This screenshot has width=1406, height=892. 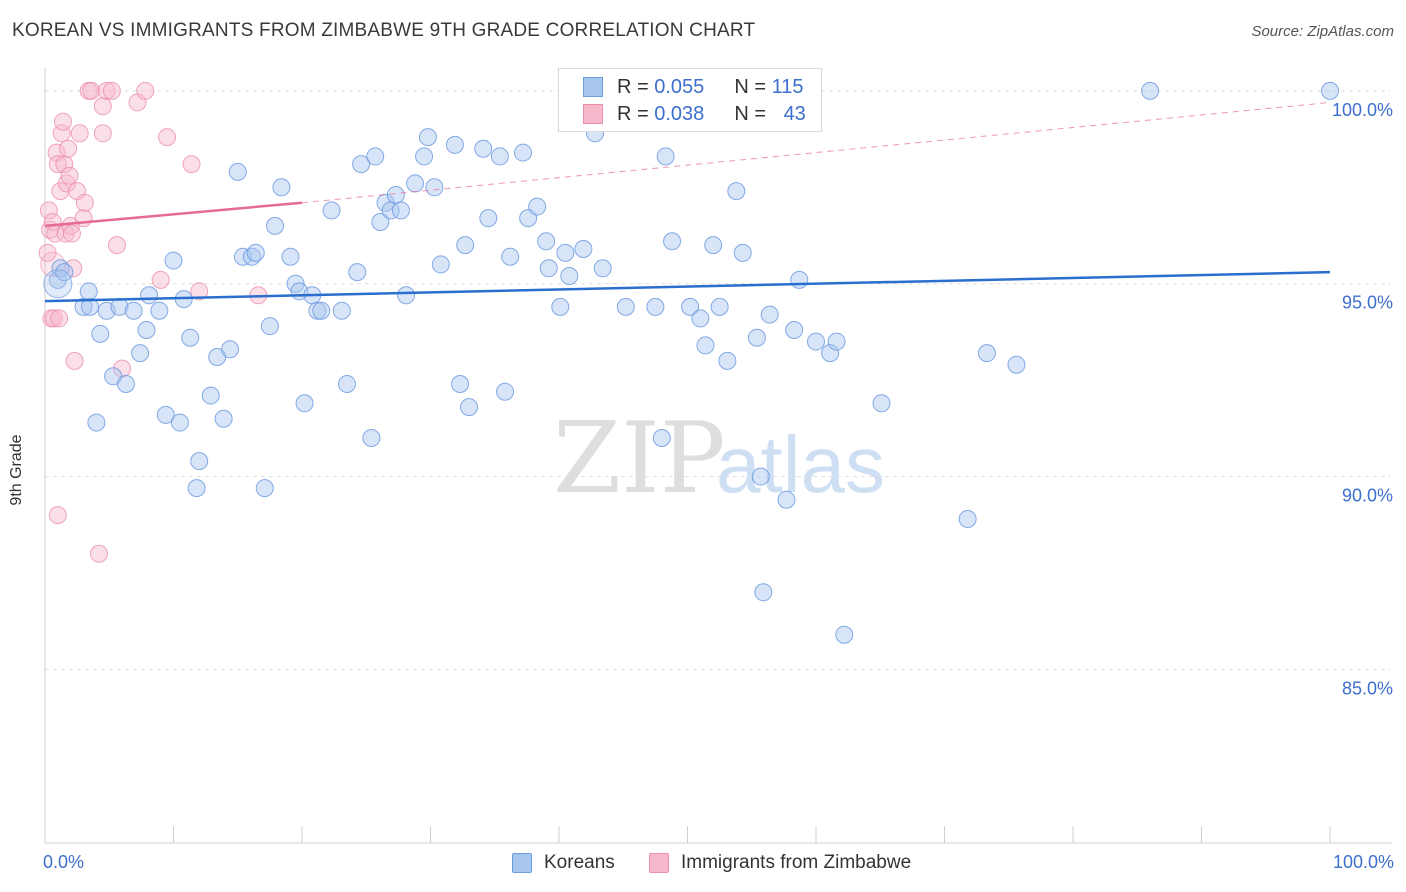 I want to click on x-tick-100: 100.0%, so click(x=1363, y=862).